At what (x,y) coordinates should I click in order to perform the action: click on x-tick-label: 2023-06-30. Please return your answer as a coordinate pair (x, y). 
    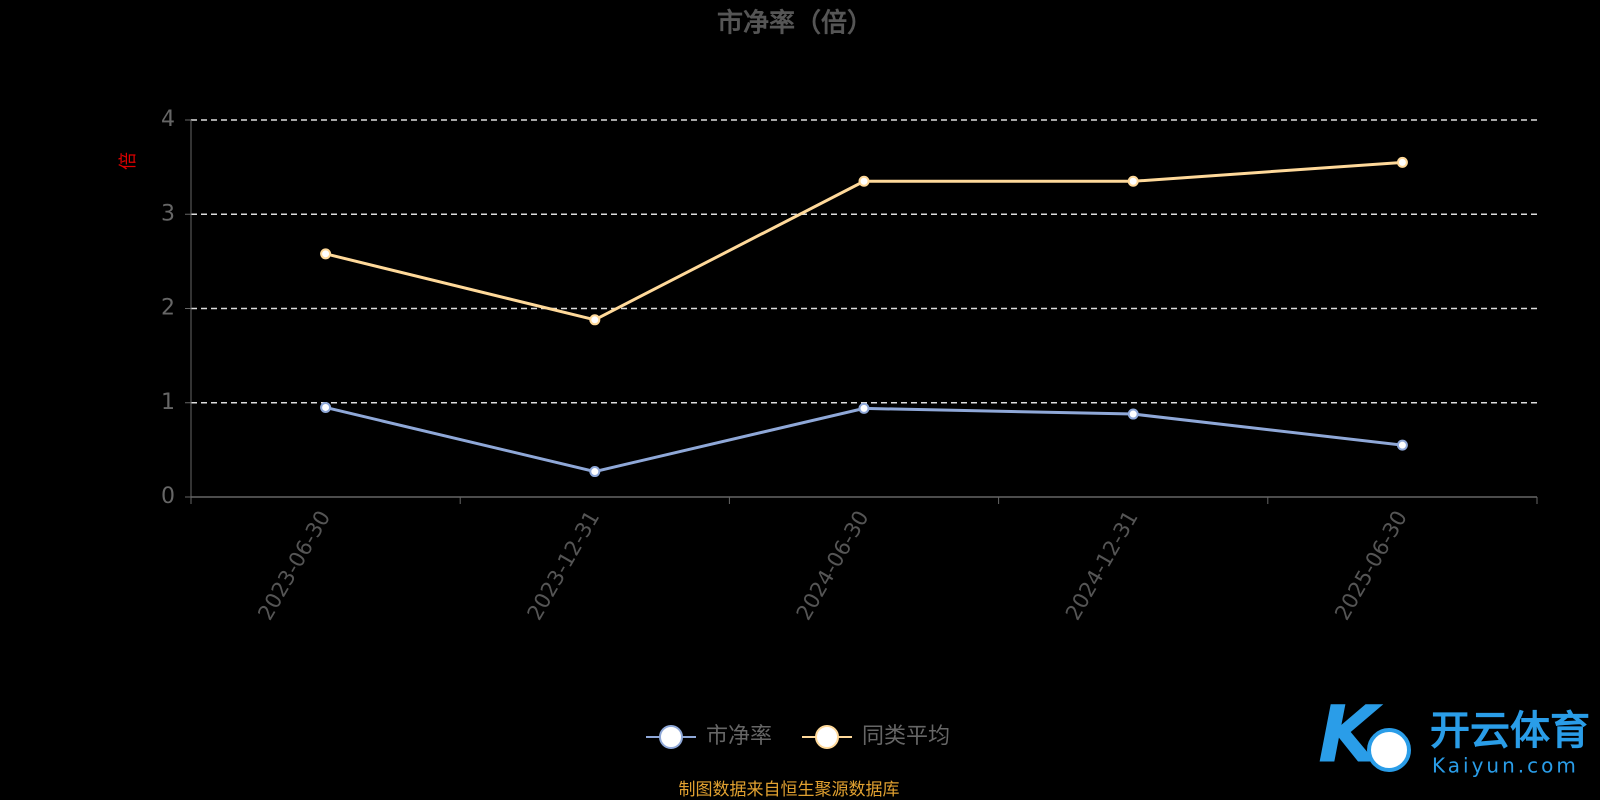
    Looking at the image, I should click on (294, 566).